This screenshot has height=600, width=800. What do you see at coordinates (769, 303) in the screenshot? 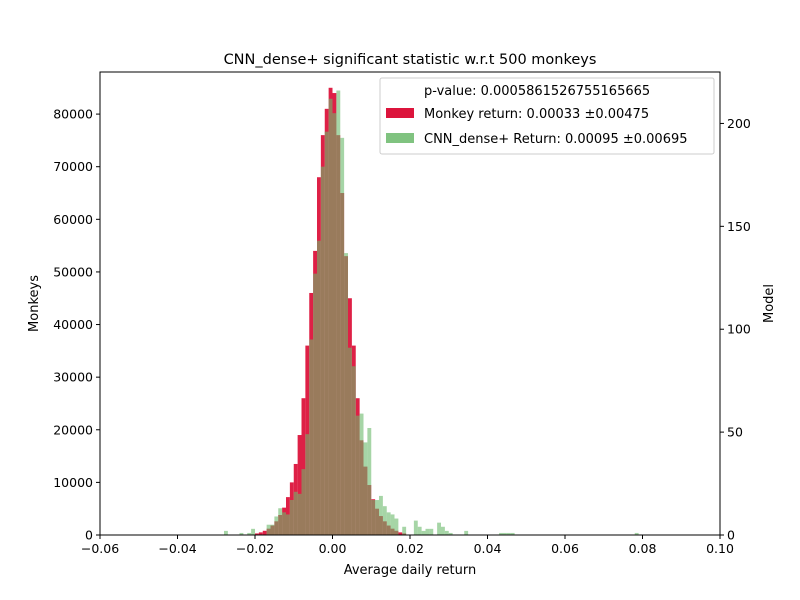
I see `y-axis-label-right: Model` at bounding box center [769, 303].